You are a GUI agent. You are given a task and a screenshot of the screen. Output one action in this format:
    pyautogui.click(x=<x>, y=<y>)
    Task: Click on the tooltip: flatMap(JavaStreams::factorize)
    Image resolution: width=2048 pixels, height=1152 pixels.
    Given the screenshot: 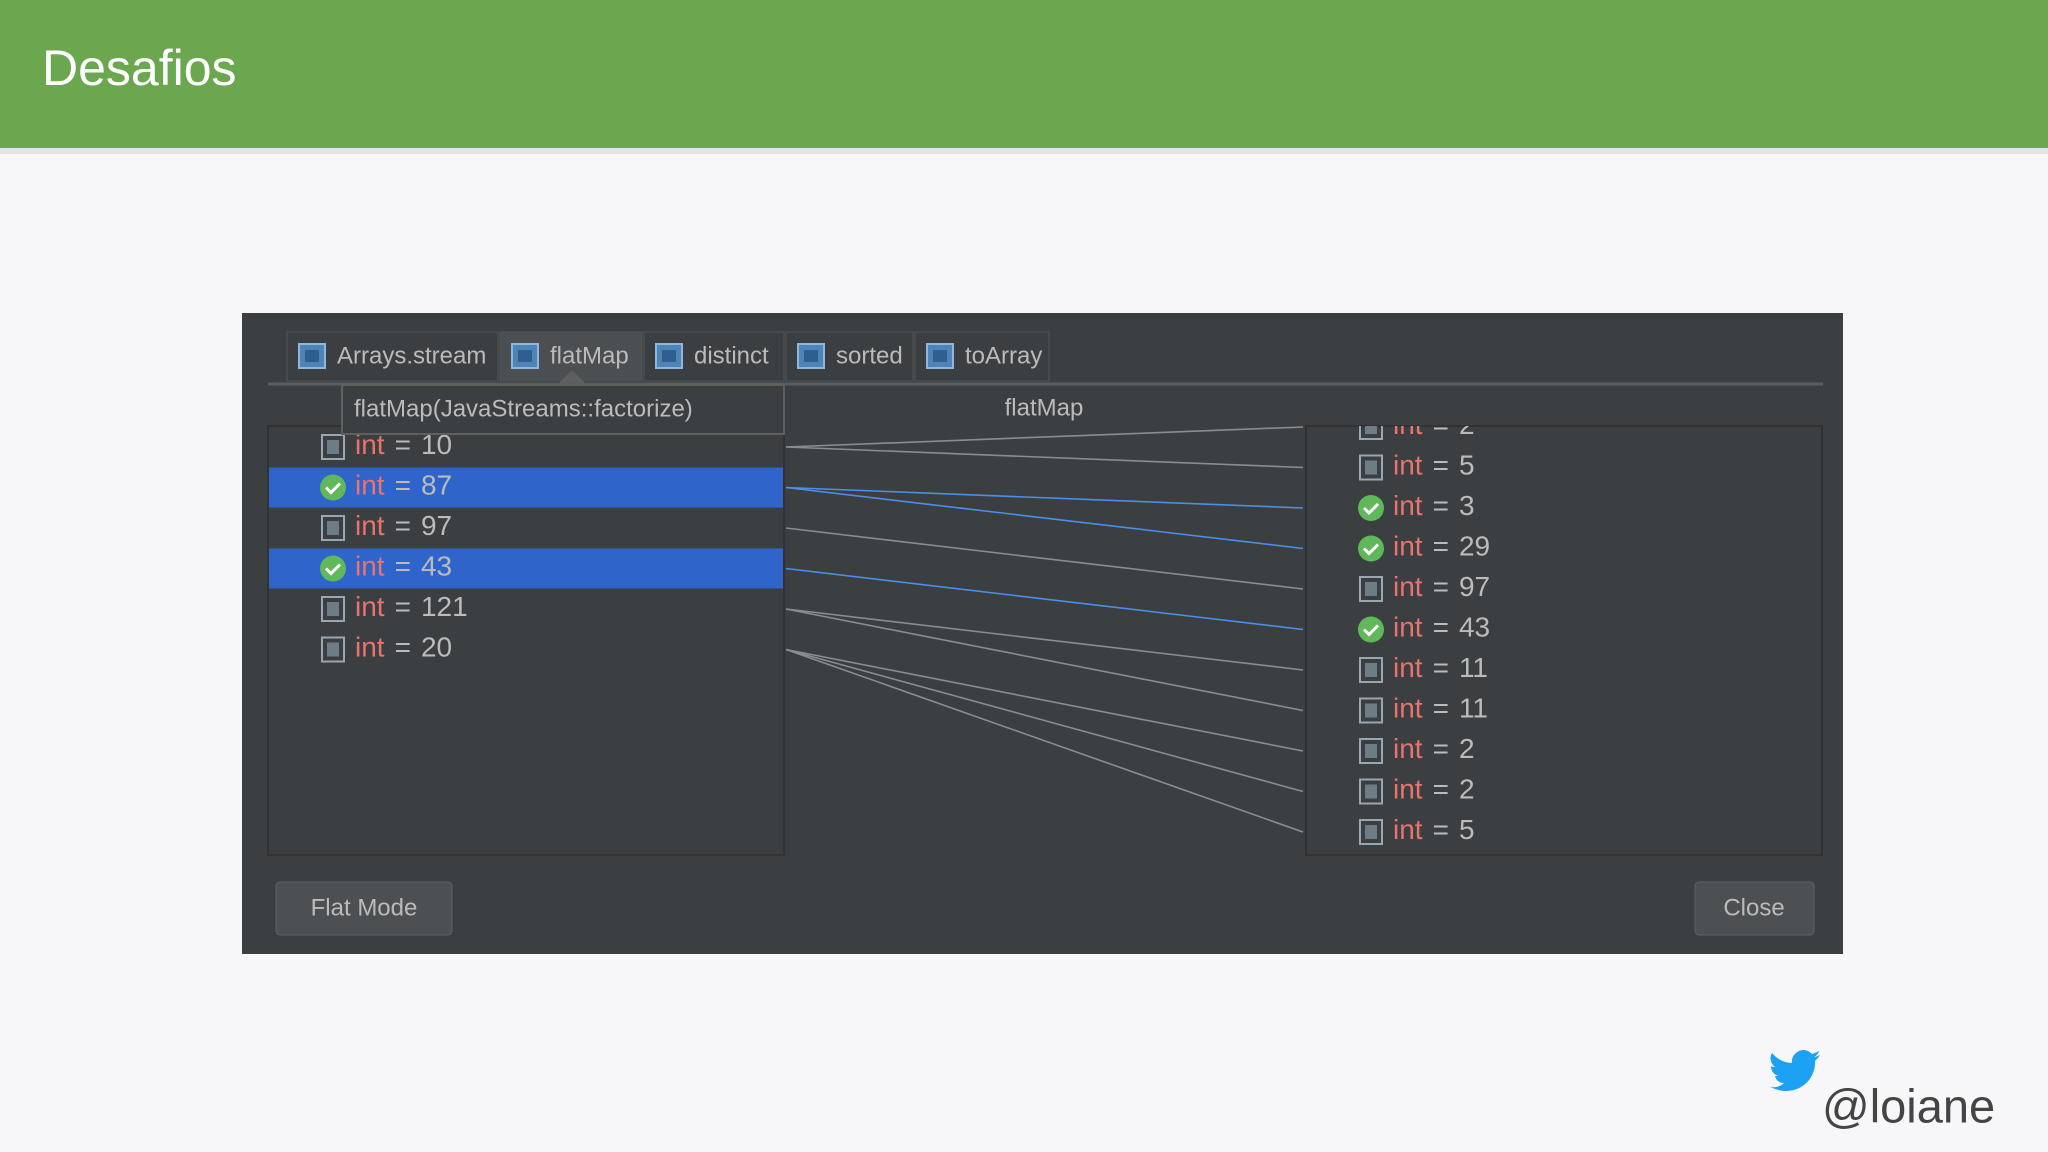 What is the action you would take?
    pyautogui.click(x=563, y=409)
    